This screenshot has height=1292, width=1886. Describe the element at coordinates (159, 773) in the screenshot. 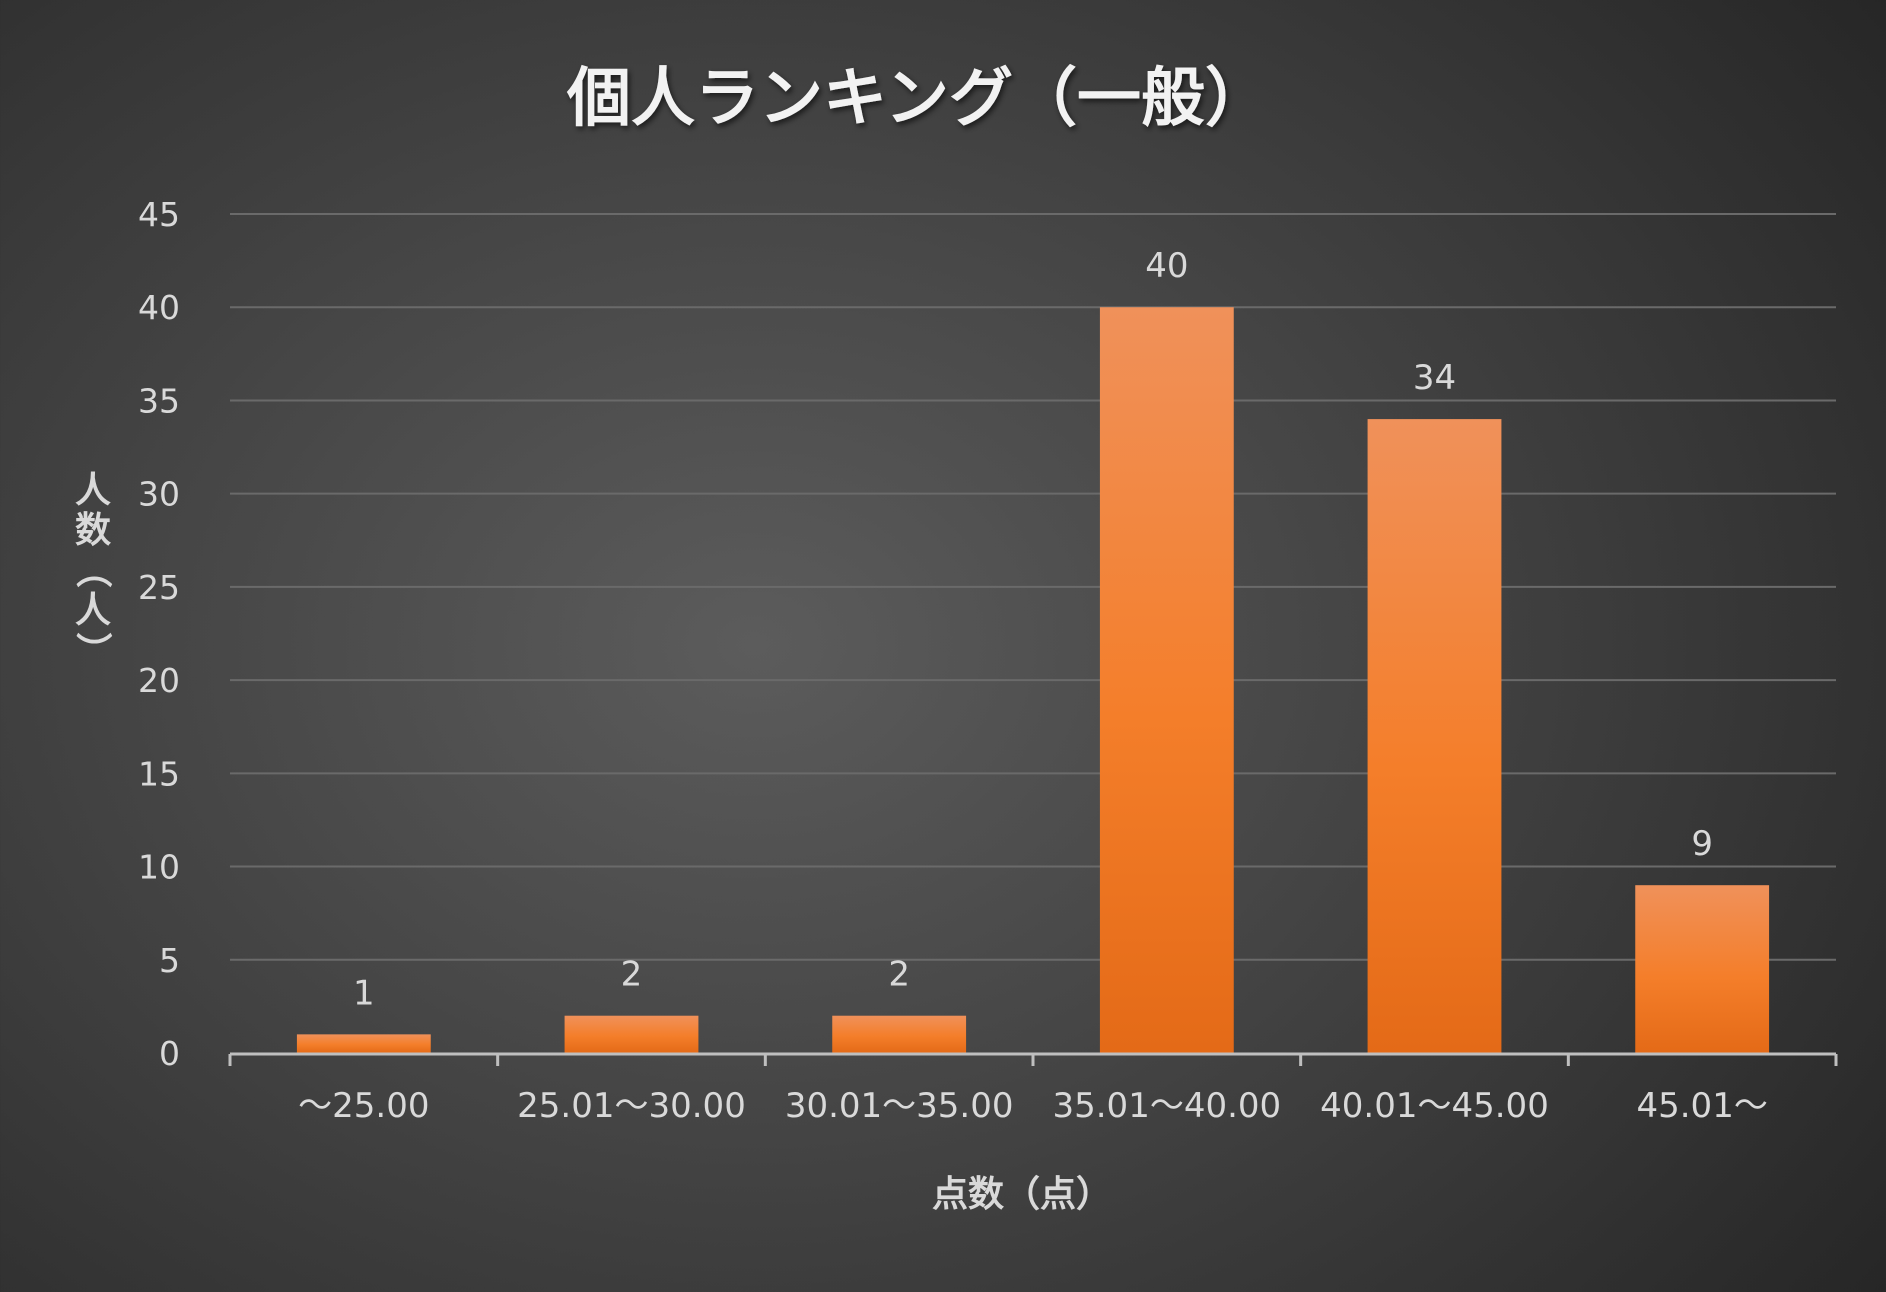

I see `y-tick-label: 15` at that location.